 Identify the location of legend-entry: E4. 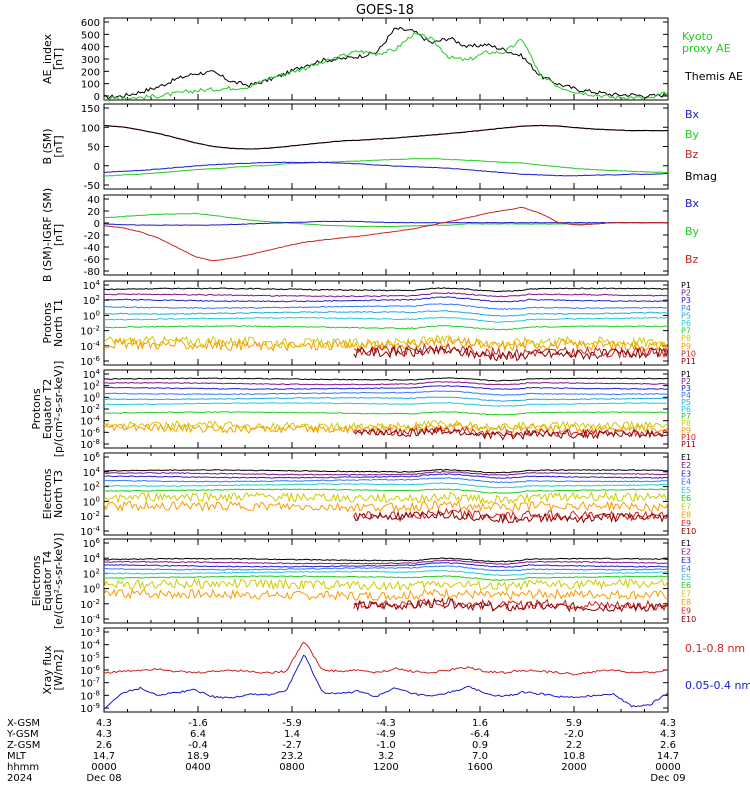
(686, 482).